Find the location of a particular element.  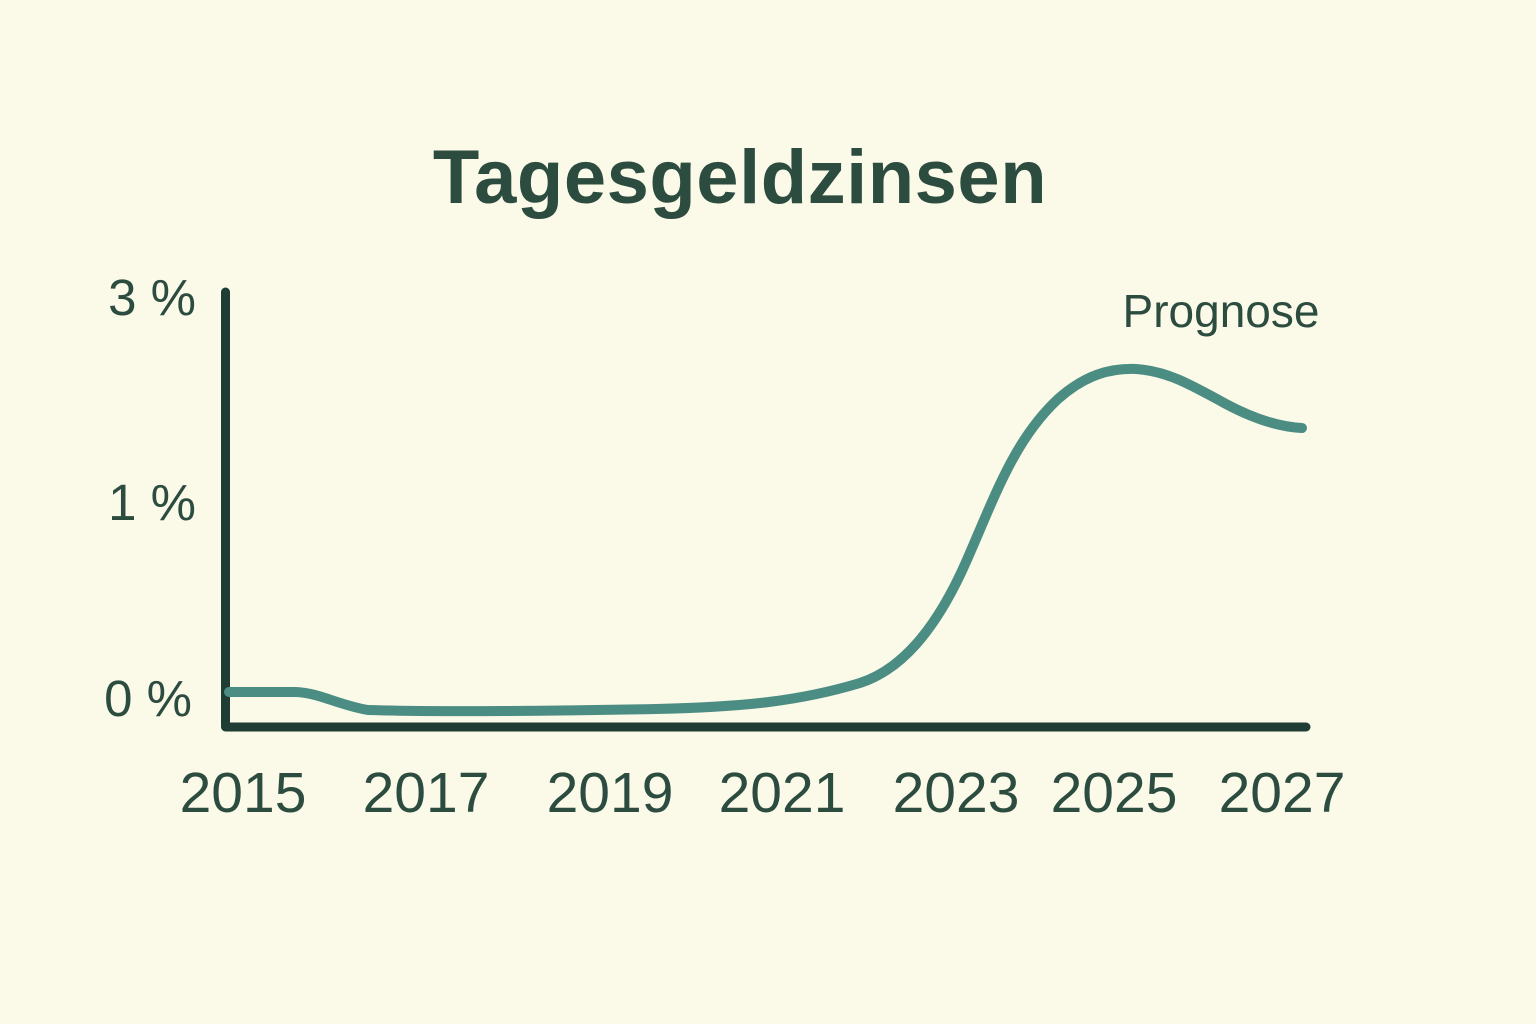

forecast-annotation-label: Prognose is located at coordinates (1221, 311).